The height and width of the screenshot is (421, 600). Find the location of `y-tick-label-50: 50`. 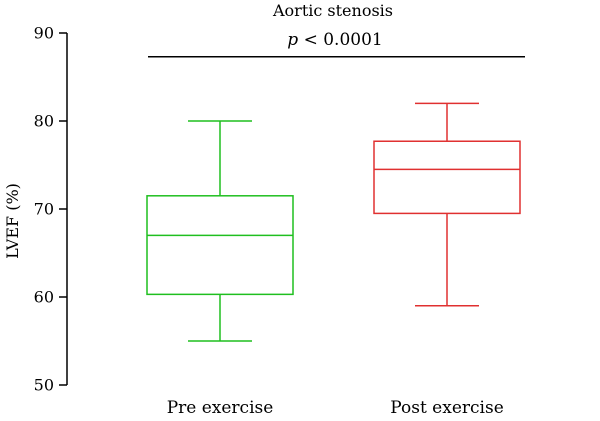

y-tick-label-50: 50 is located at coordinates (44, 385).